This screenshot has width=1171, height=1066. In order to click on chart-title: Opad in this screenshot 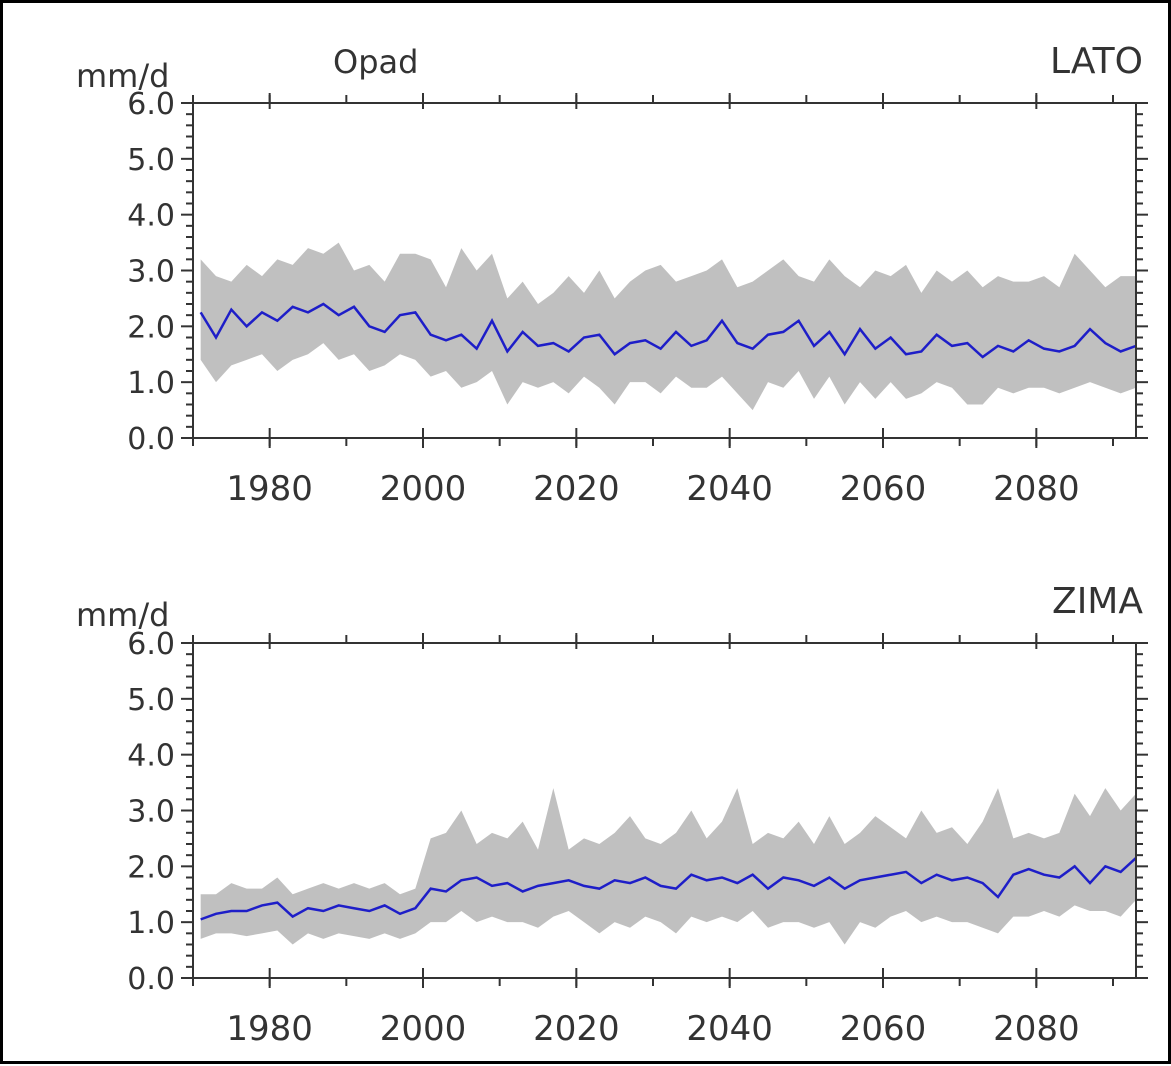, I will do `click(375, 62)`.